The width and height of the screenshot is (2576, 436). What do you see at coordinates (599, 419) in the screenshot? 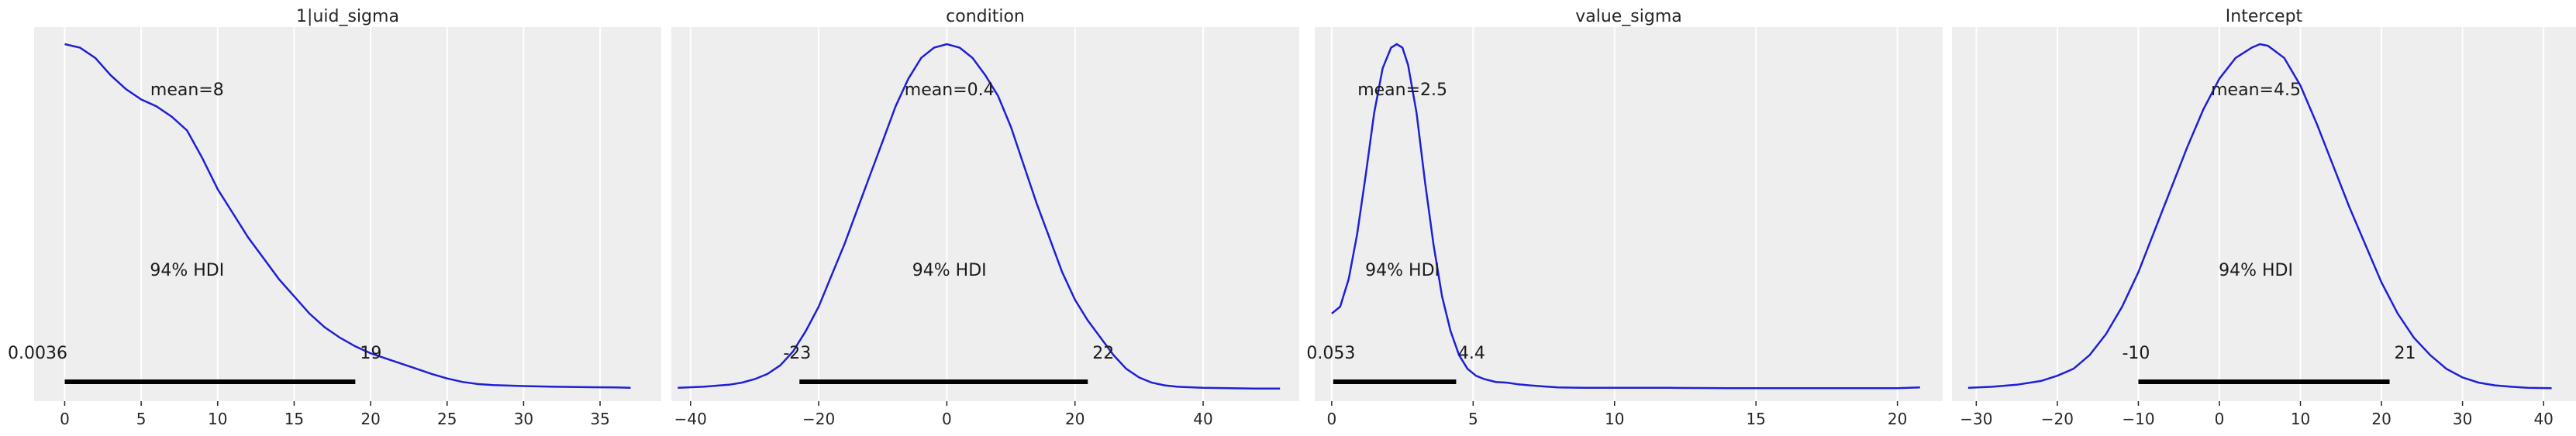
I see `x-tick-label: 35` at bounding box center [599, 419].